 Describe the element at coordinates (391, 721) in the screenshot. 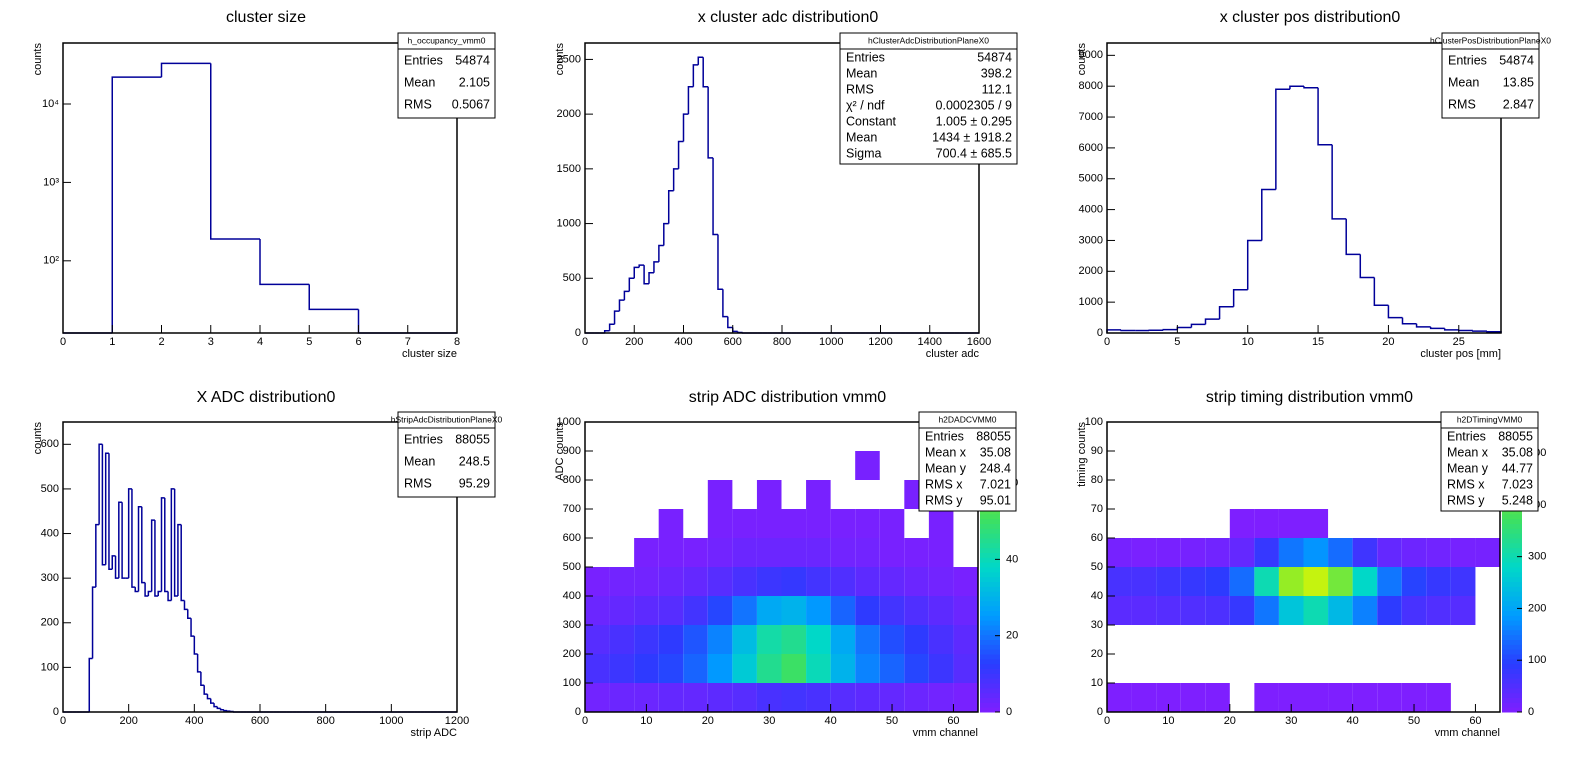

I see `x-tick-label: 1000` at that location.